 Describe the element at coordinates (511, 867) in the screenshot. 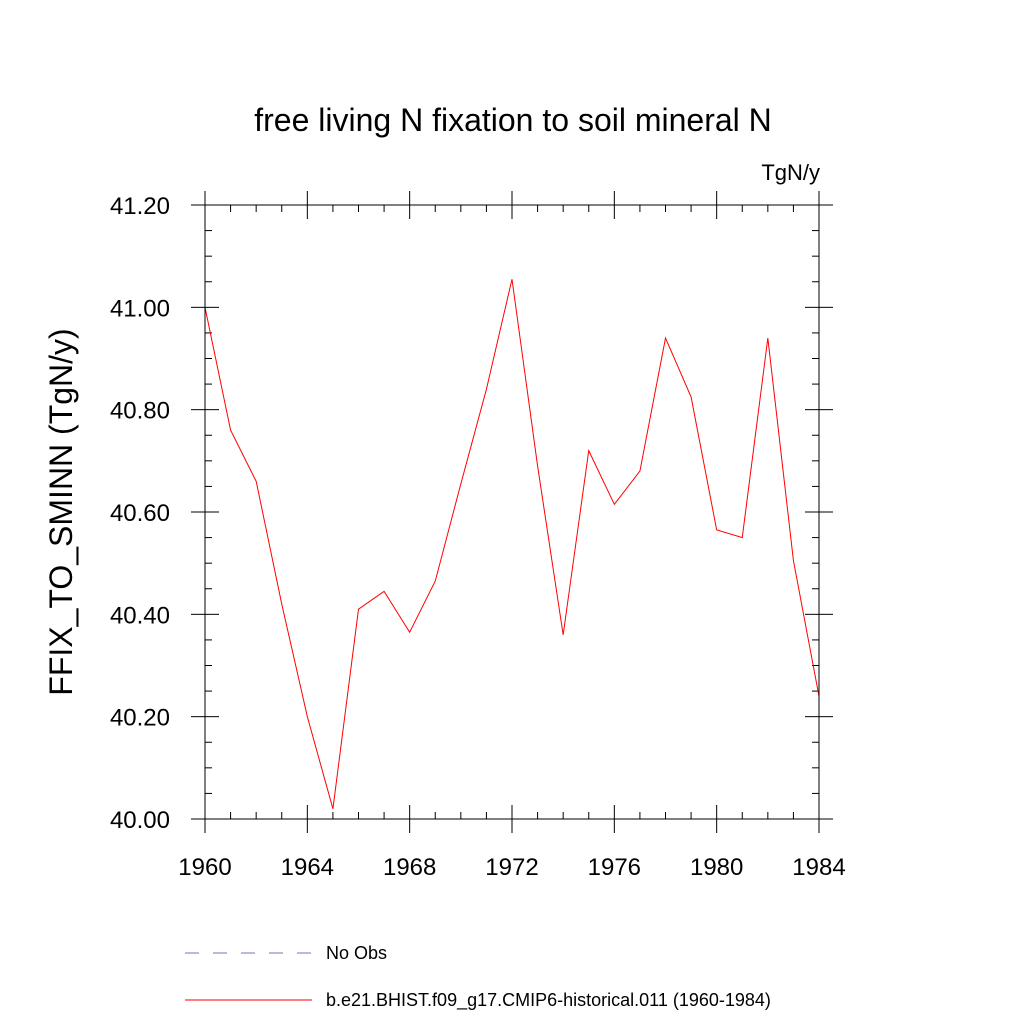

I see `x-tick-label: 1972` at that location.